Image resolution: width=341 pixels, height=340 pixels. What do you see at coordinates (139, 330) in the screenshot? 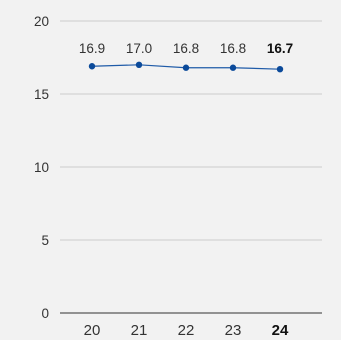
I see `x-tick-label: 21` at bounding box center [139, 330].